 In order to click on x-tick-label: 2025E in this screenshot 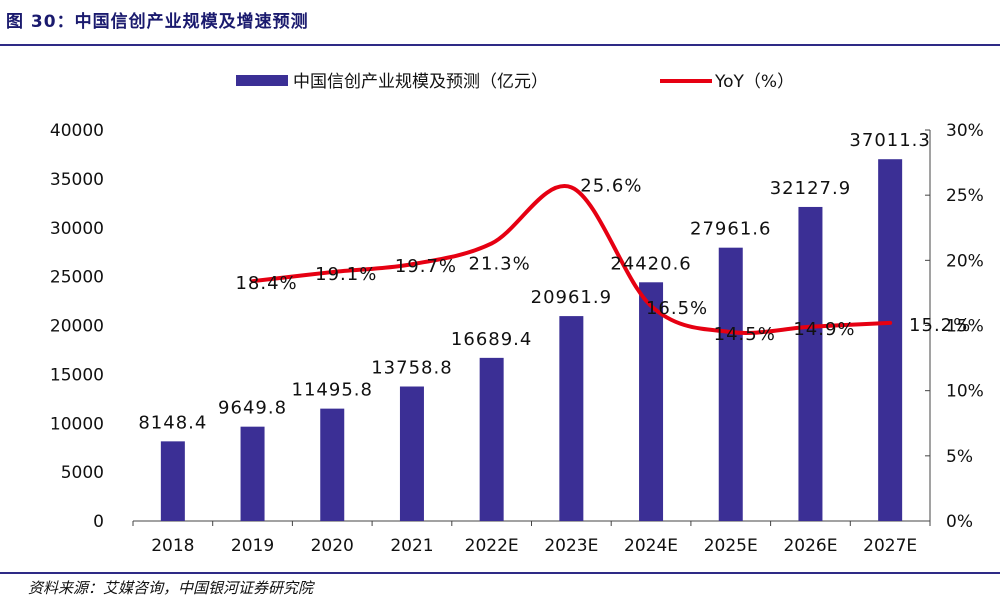, I will do `click(731, 546)`.